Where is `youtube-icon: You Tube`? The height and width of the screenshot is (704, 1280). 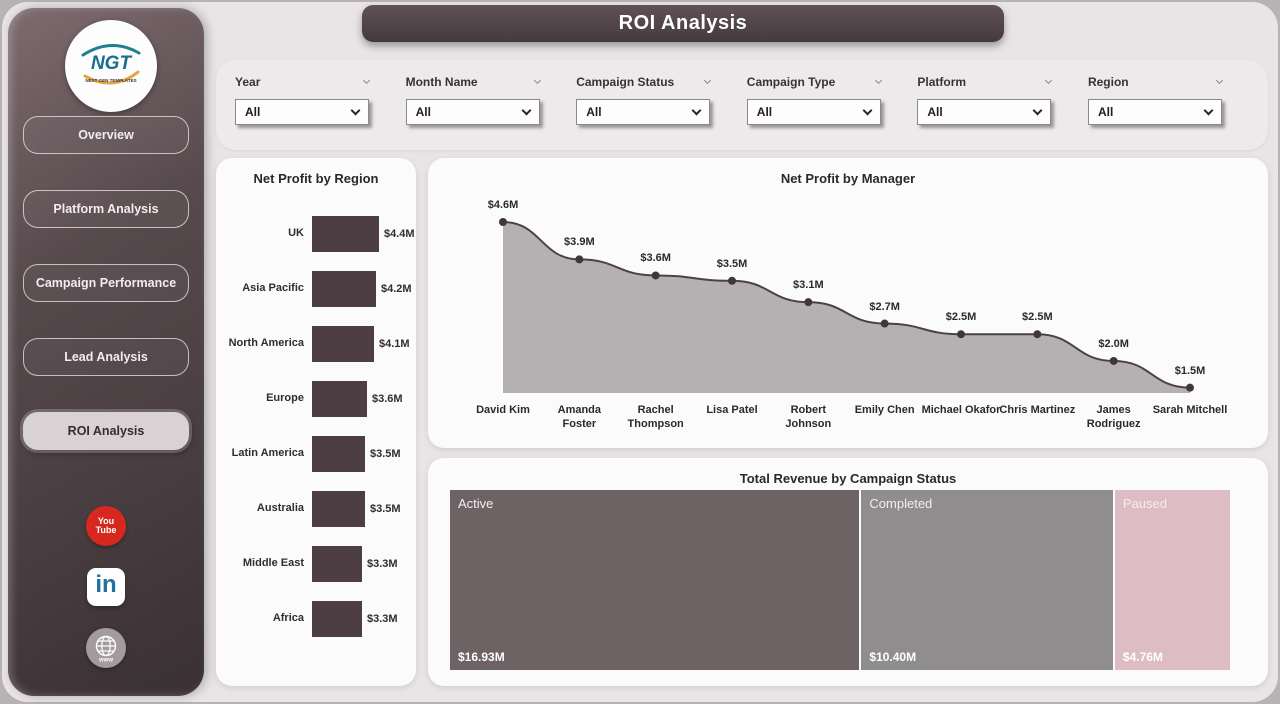 youtube-icon: You Tube is located at coordinates (106, 526).